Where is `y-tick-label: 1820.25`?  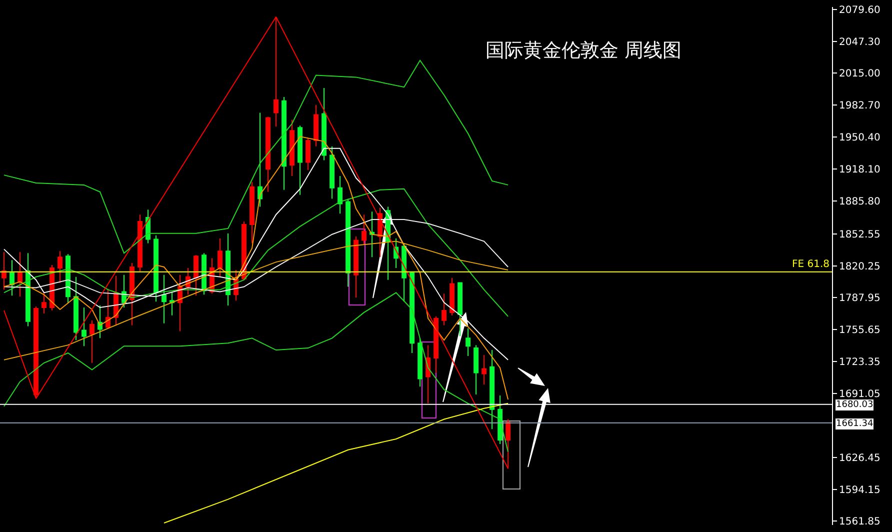
y-tick-label: 1820.25 is located at coordinates (859, 266).